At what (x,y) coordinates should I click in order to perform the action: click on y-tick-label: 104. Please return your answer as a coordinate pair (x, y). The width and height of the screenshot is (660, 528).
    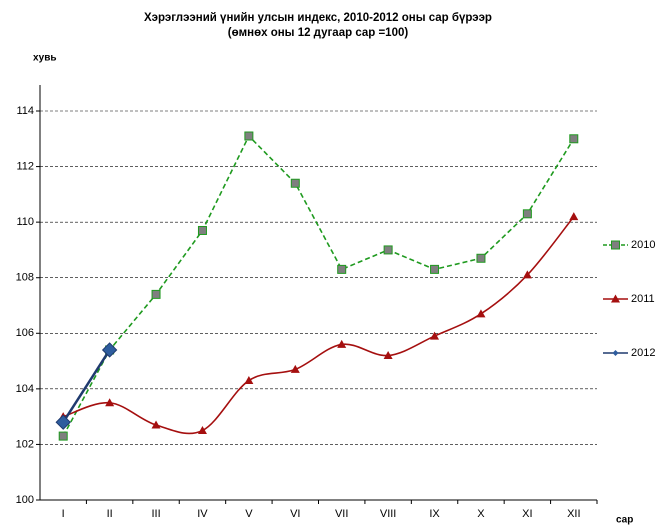
    Looking at the image, I should click on (25, 389).